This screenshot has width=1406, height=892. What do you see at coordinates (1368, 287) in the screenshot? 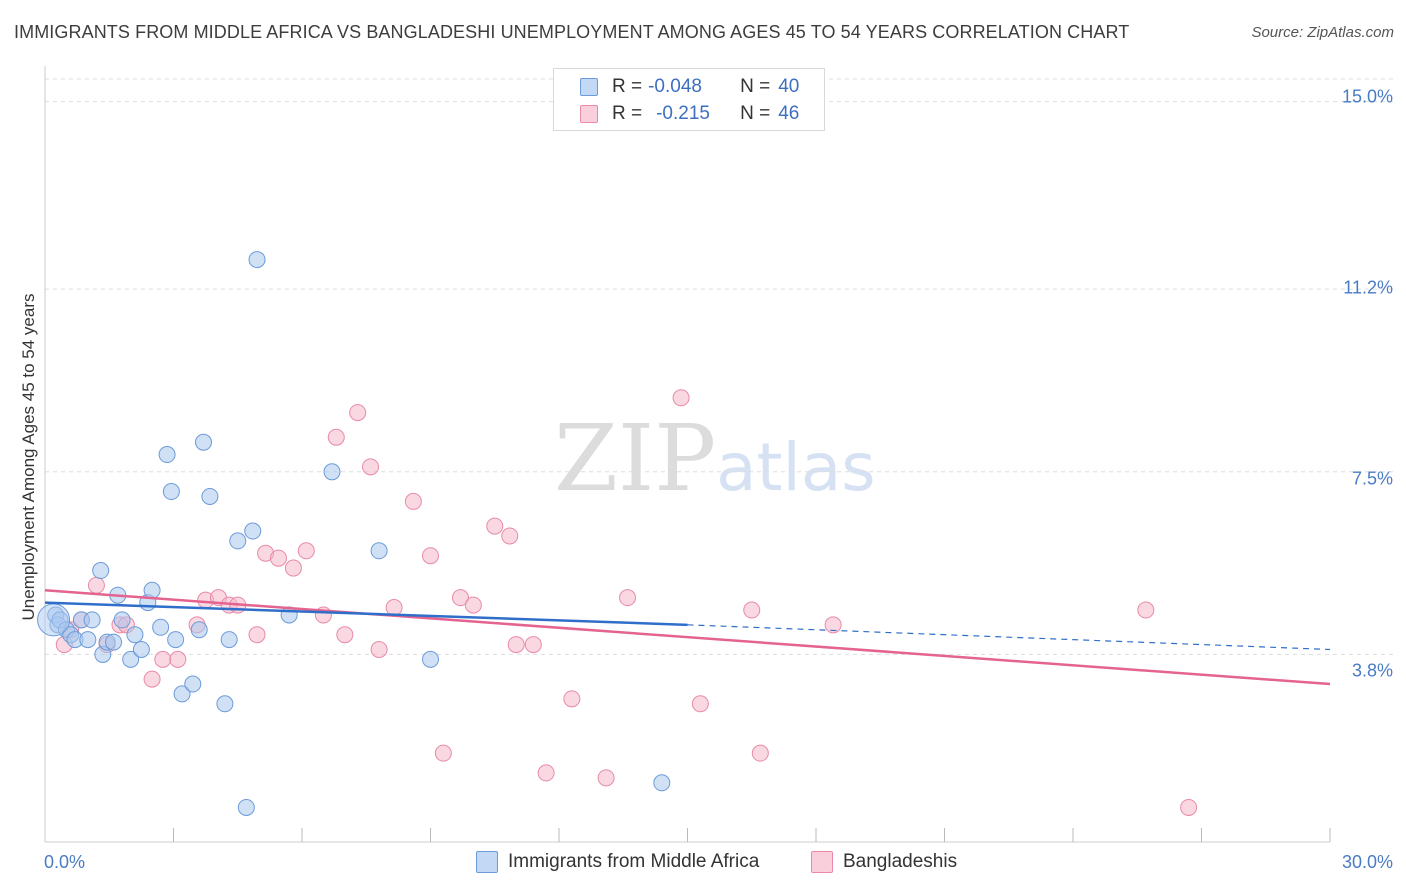
I see `y-tick-label: 11.2%` at bounding box center [1368, 287].